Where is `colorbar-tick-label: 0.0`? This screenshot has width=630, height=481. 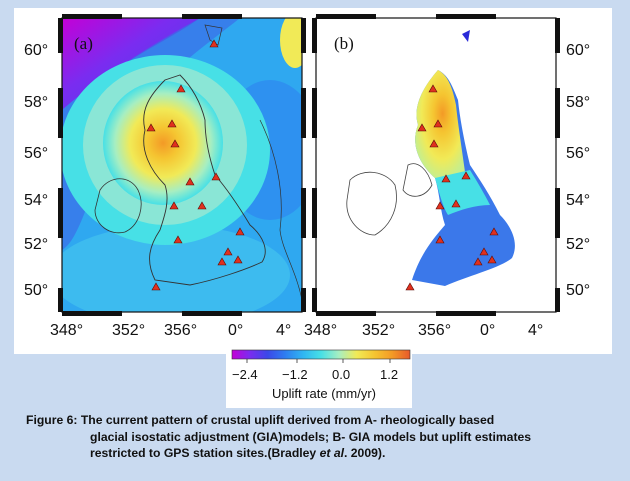 colorbar-tick-label: 0.0 is located at coordinates (341, 374).